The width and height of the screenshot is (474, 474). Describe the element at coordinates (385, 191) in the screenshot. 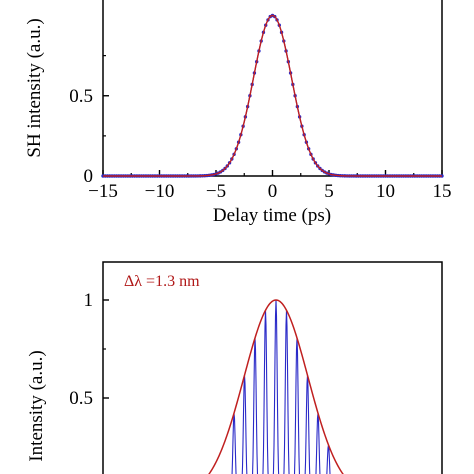

I see `top-x-tick-label: 10` at that location.